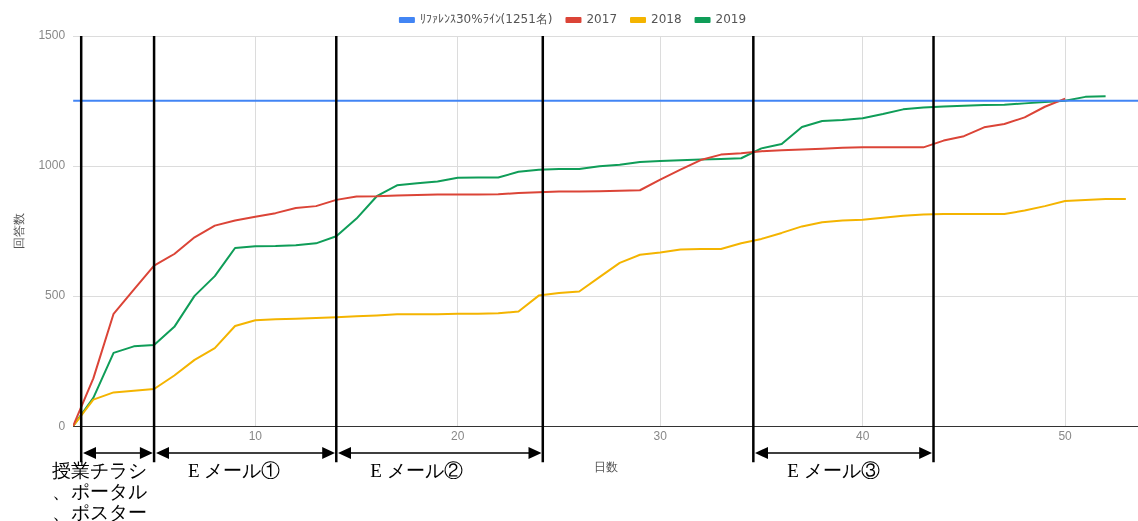 This screenshot has height=521, width=1138. Describe the element at coordinates (833, 471) in the screenshot. I see `ref-line-label: E メール③` at that location.